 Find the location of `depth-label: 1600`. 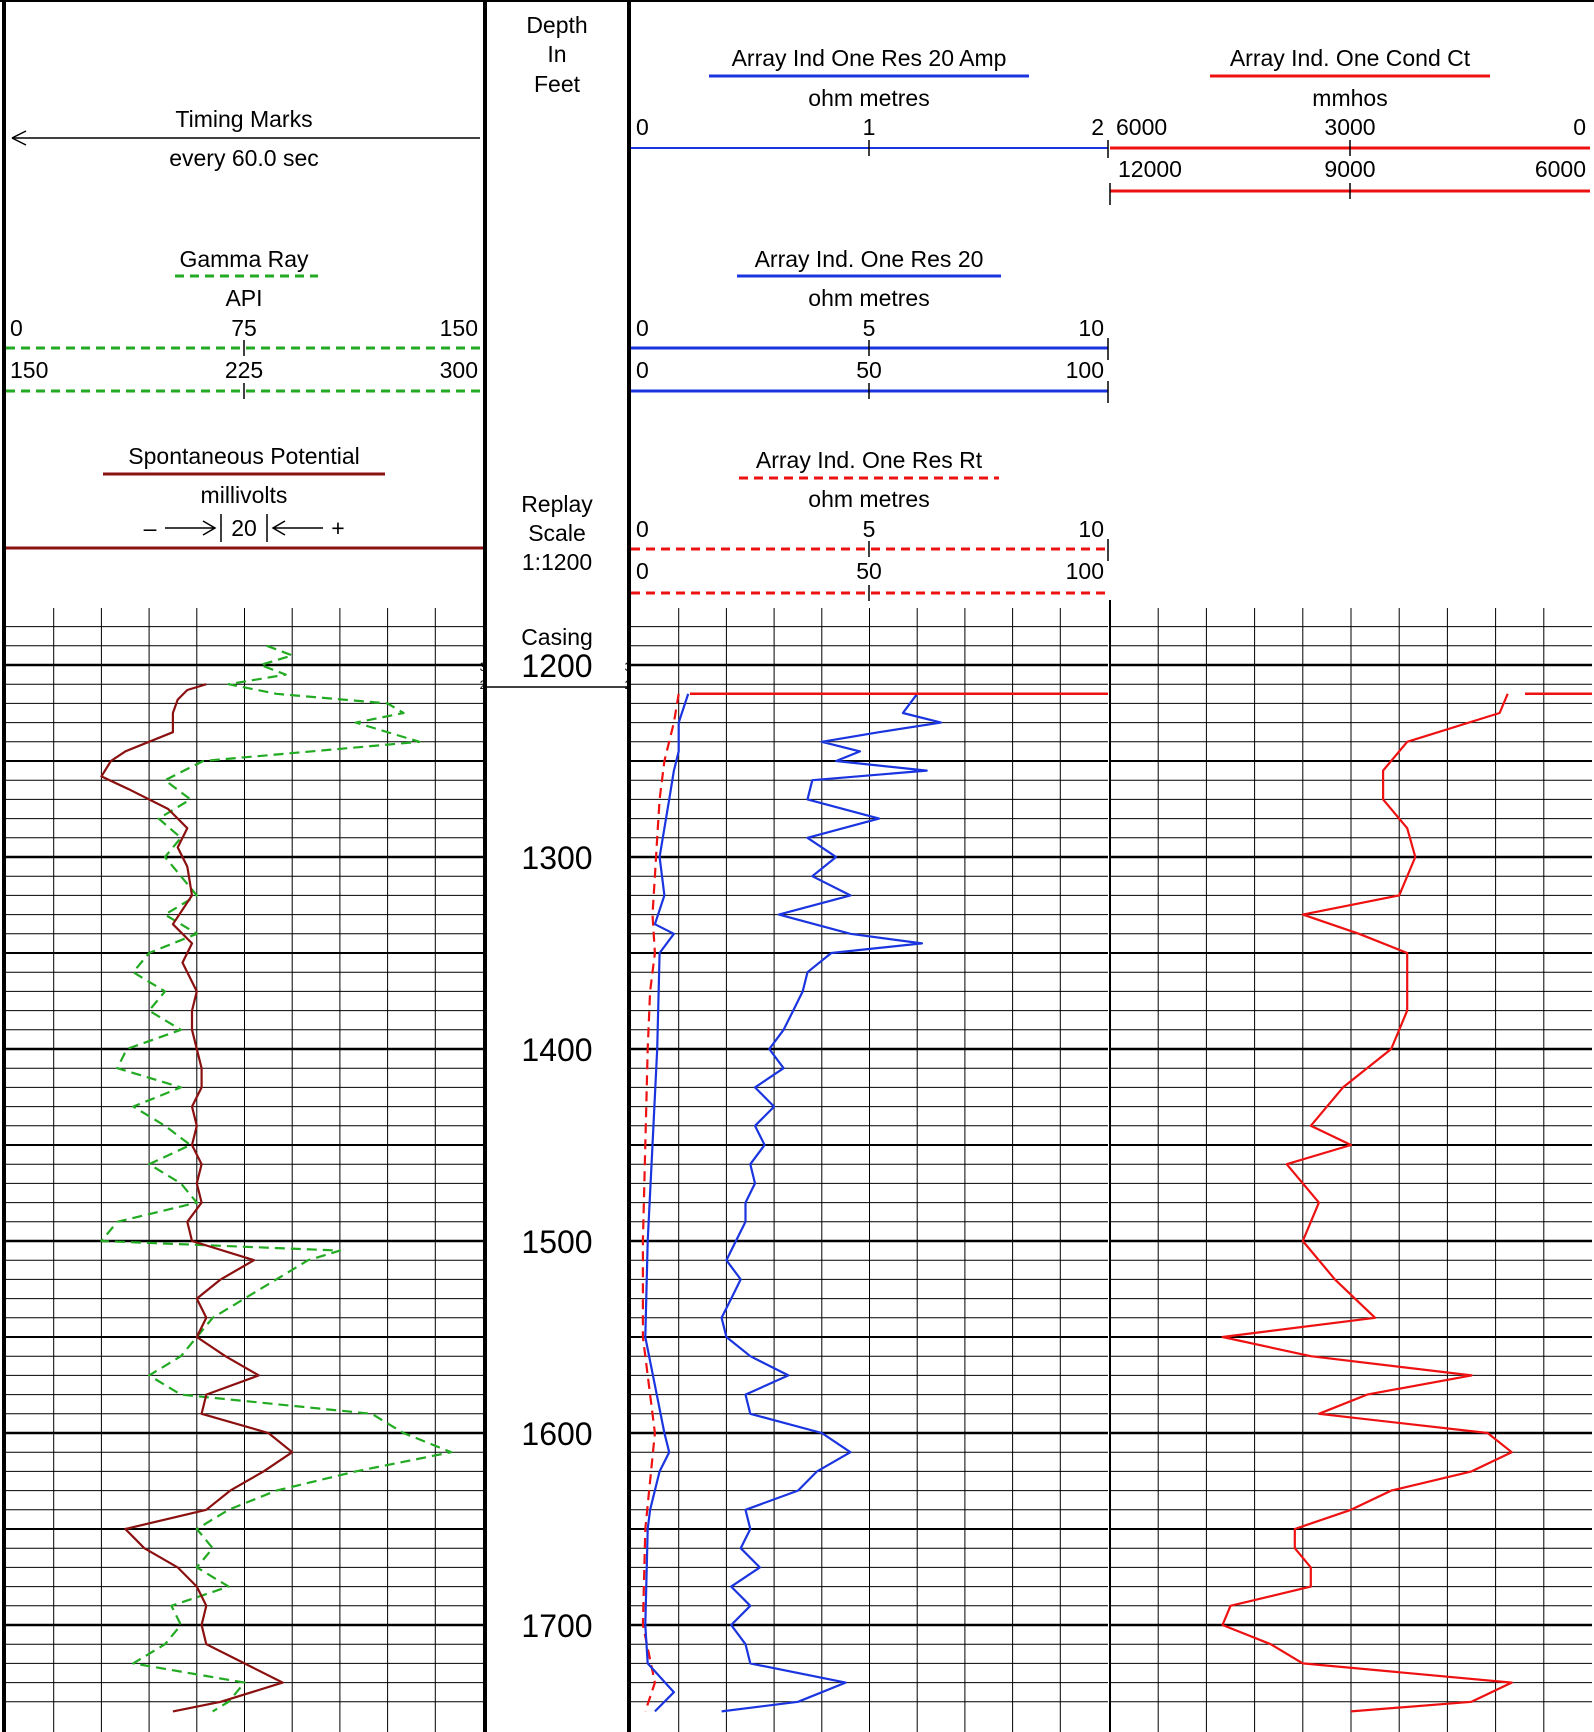

depth-label: 1600 is located at coordinates (556, 1434).